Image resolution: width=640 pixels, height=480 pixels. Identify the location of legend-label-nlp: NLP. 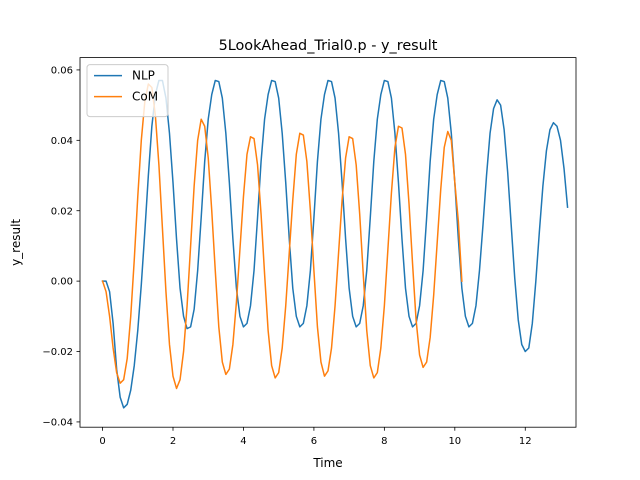
(143, 76).